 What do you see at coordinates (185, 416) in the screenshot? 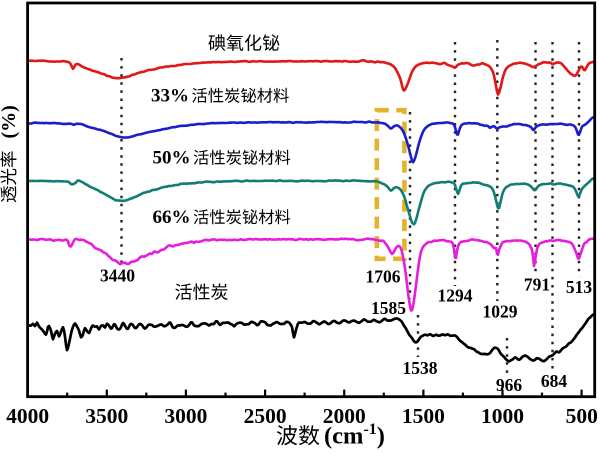
I see `svg-text: 3000` at bounding box center [185, 416].